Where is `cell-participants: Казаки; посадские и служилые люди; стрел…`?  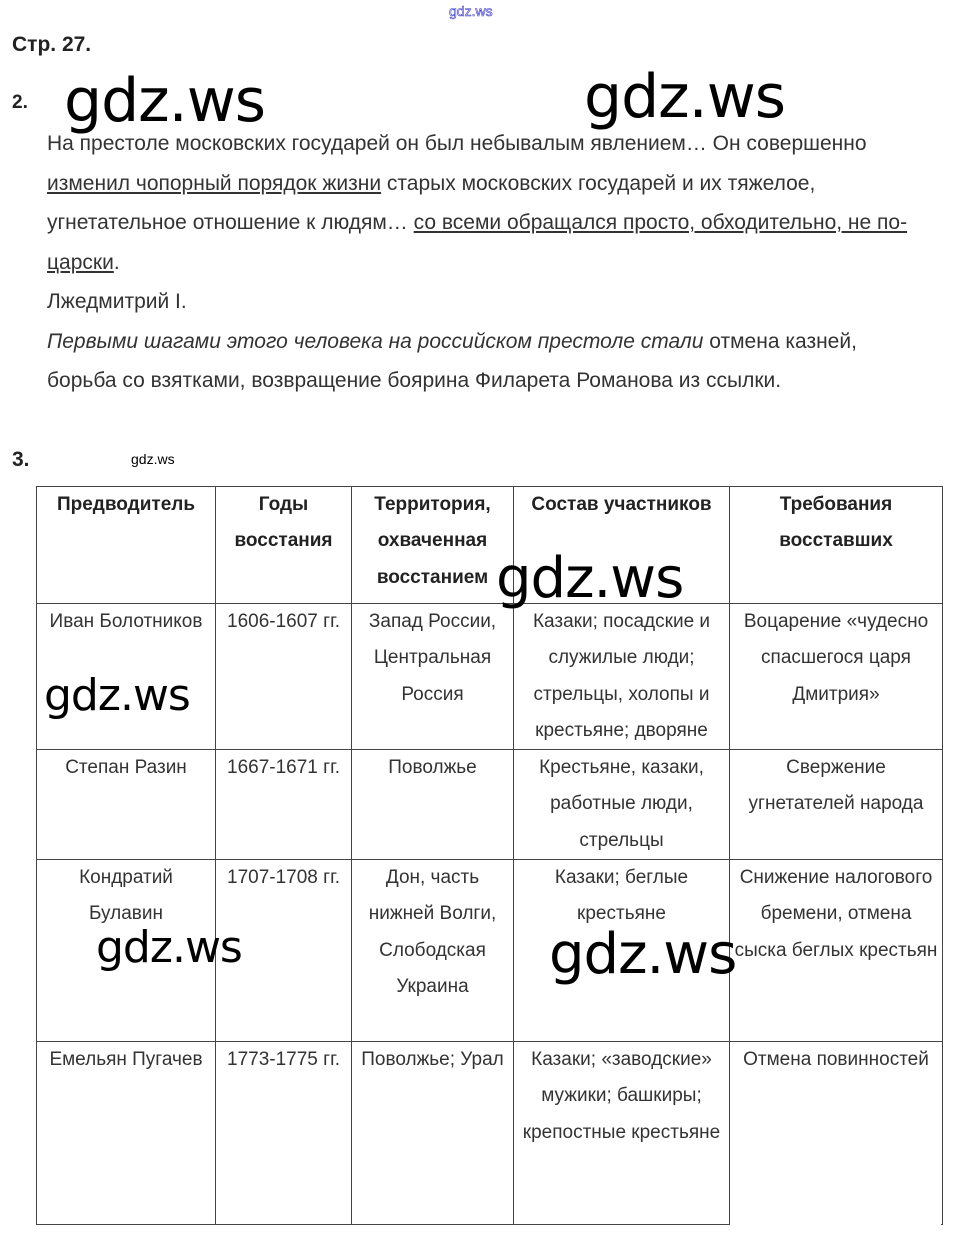 cell-participants: Казаки; посадские и служилые люди; стрел… is located at coordinates (621, 676).